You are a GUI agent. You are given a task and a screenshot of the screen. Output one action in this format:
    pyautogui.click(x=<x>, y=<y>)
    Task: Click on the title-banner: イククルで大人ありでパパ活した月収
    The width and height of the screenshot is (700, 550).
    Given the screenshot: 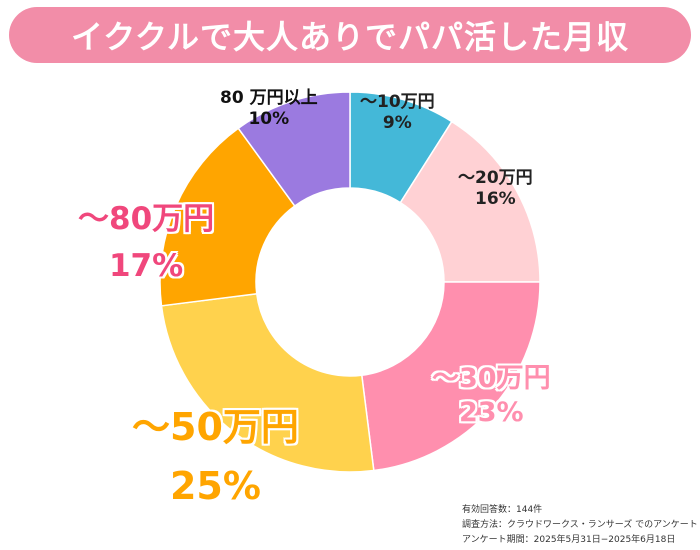 What is the action you would take?
    pyautogui.click(x=350, y=35)
    